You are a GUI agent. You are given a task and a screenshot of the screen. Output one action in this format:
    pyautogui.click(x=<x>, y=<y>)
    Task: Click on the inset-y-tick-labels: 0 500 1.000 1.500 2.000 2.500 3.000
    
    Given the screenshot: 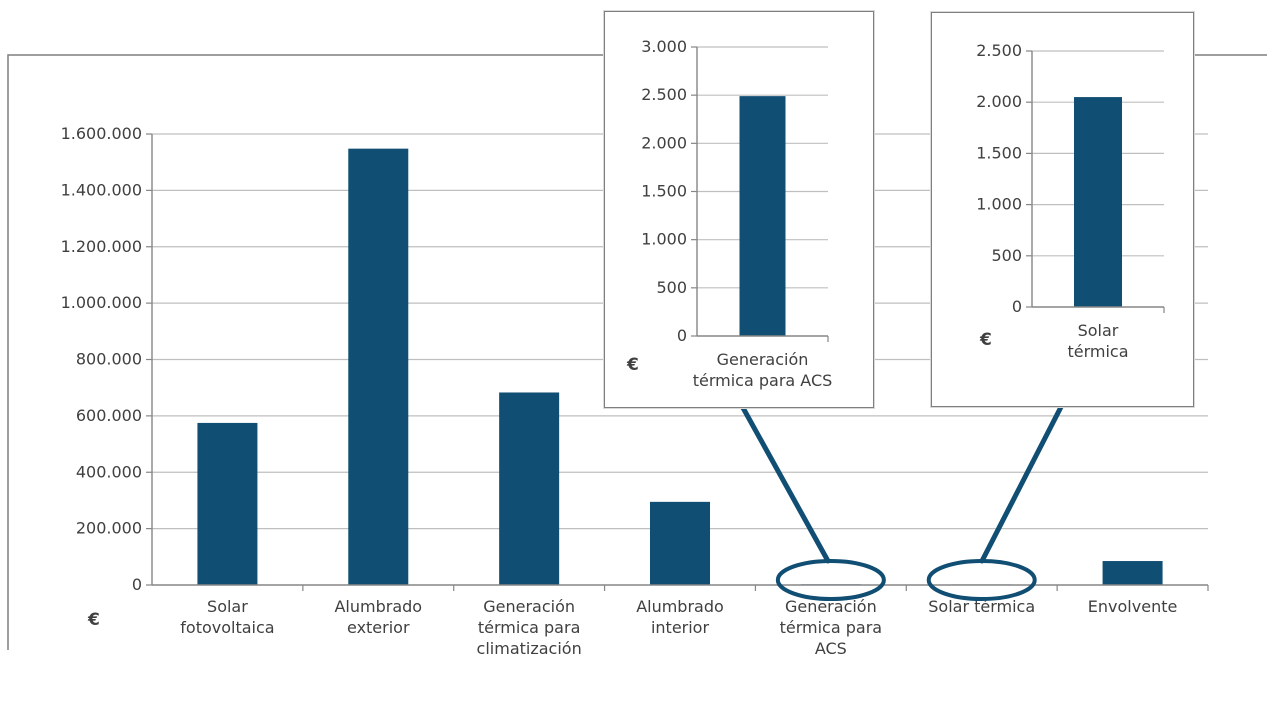 What is the action you would take?
    pyautogui.click(x=664, y=191)
    